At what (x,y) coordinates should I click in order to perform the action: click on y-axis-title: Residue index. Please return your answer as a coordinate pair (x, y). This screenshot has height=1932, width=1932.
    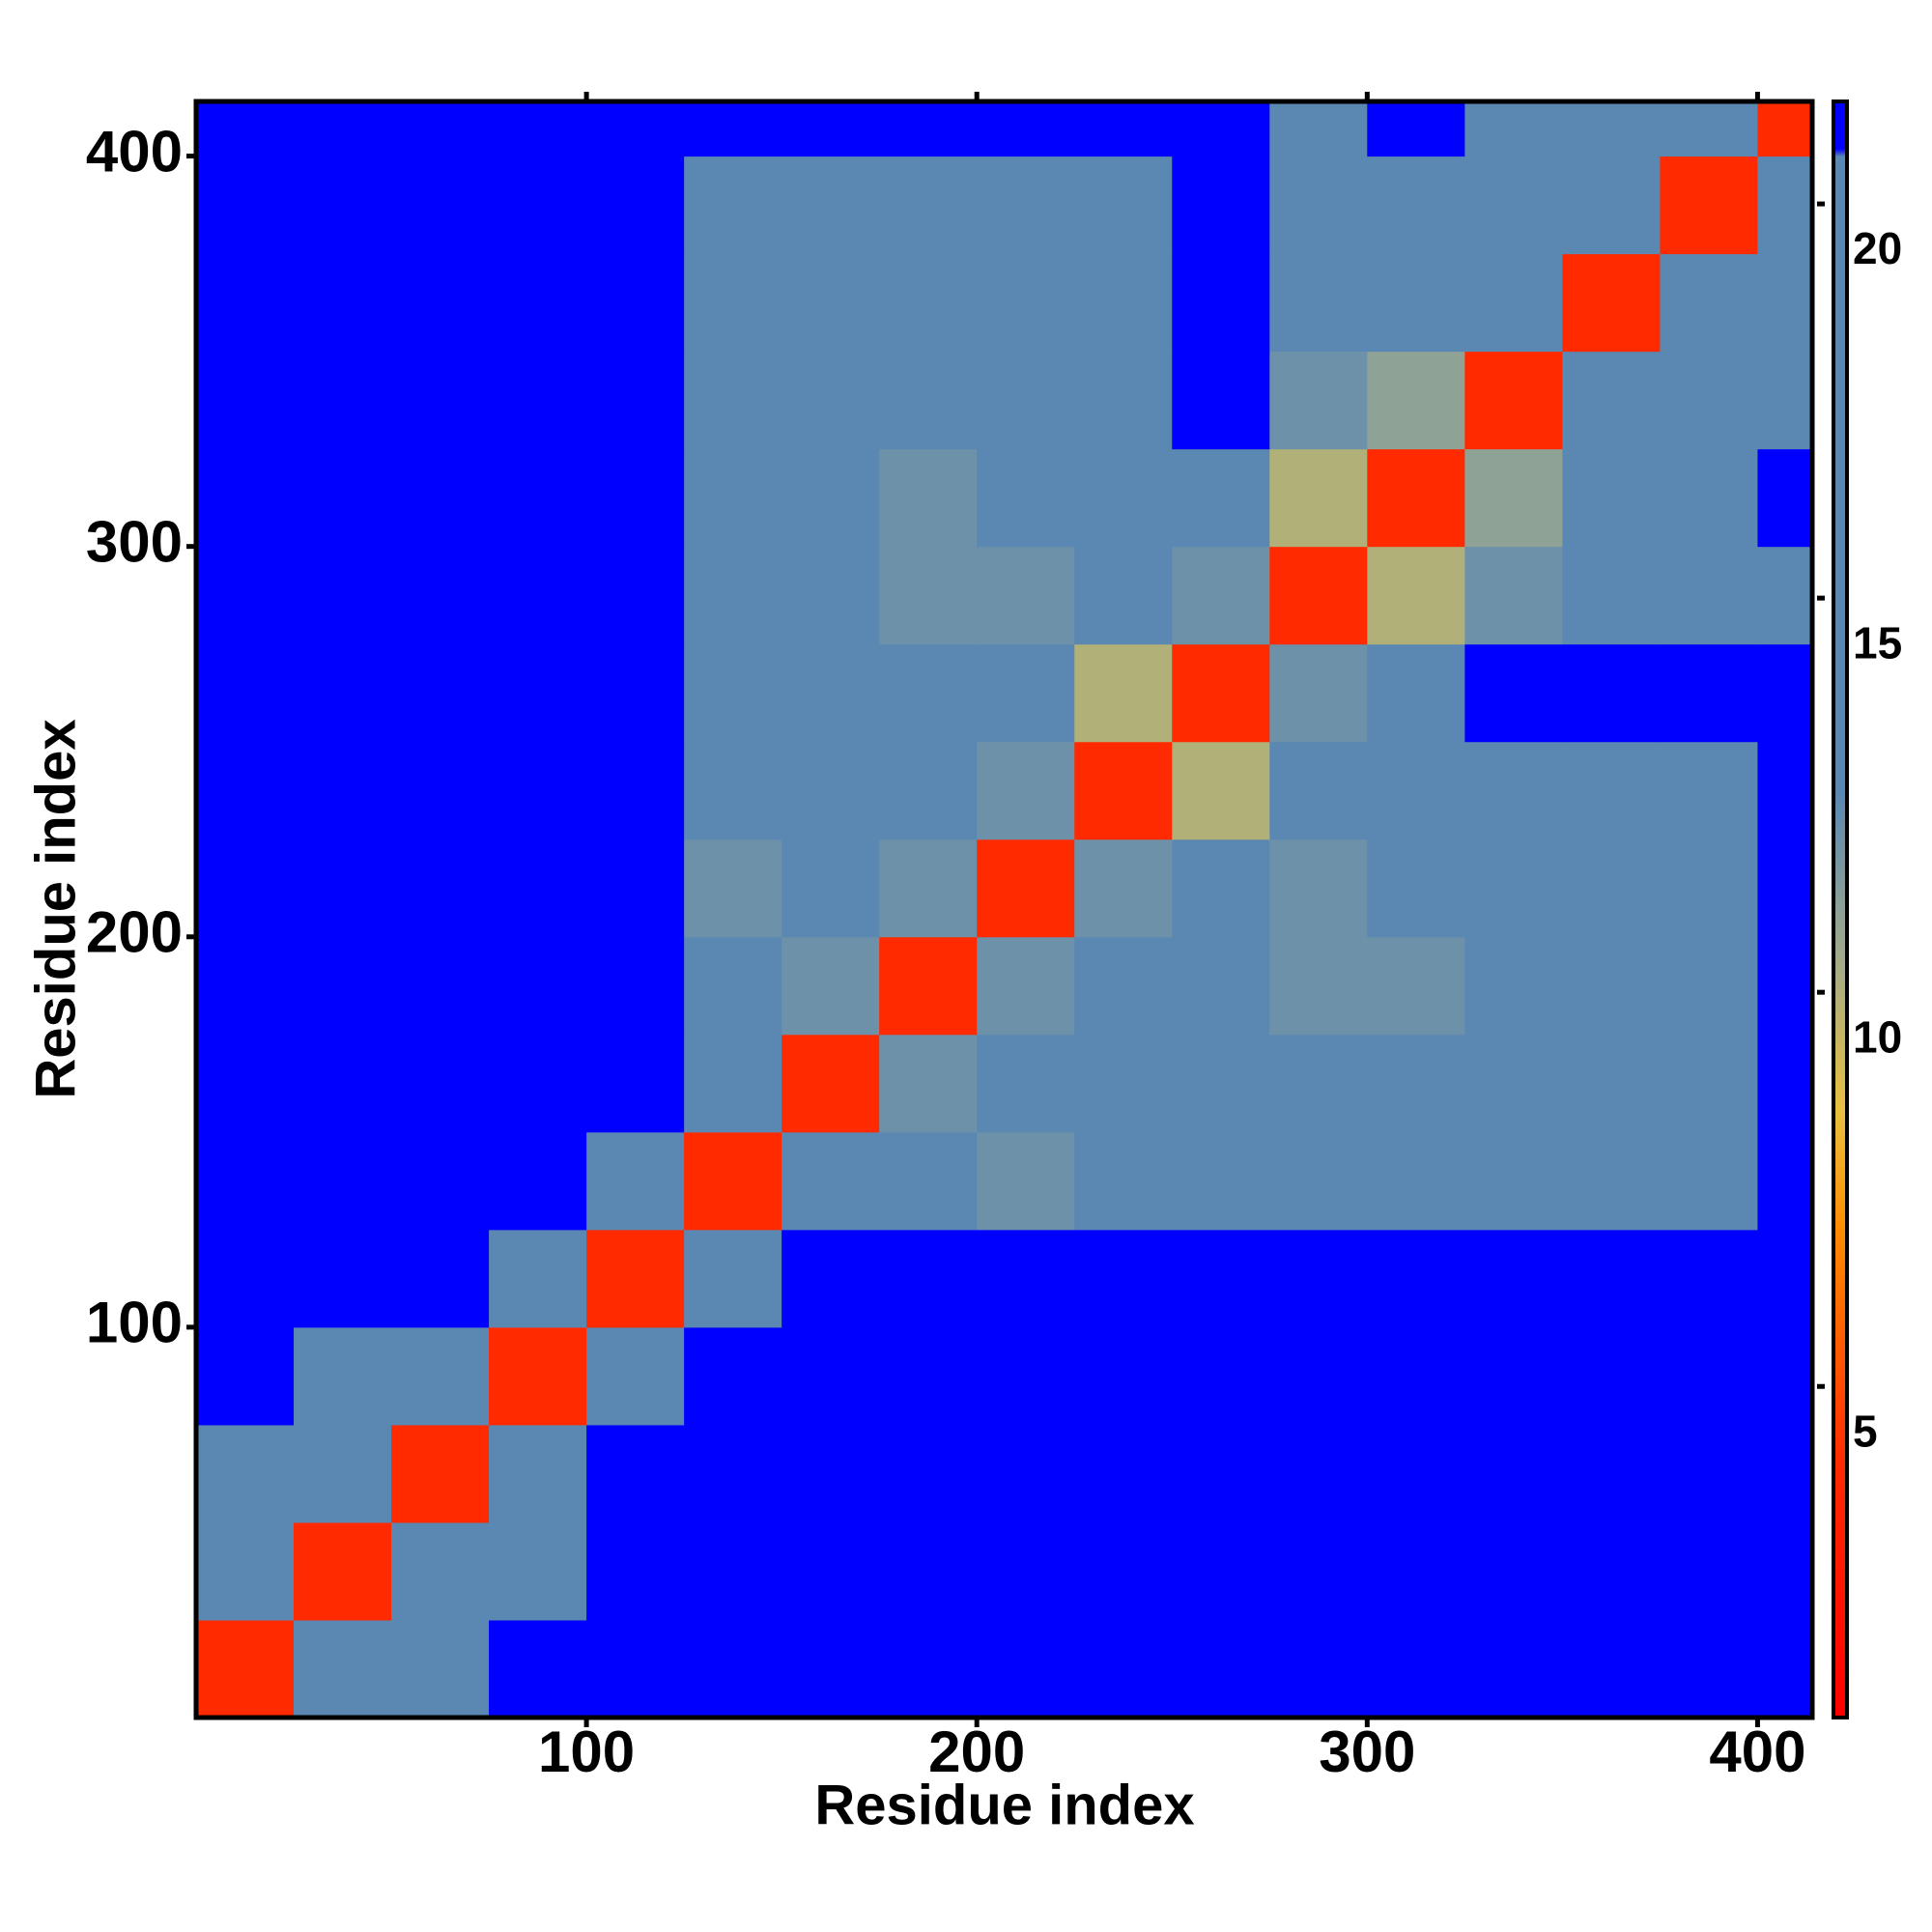
    Looking at the image, I should click on (55, 908).